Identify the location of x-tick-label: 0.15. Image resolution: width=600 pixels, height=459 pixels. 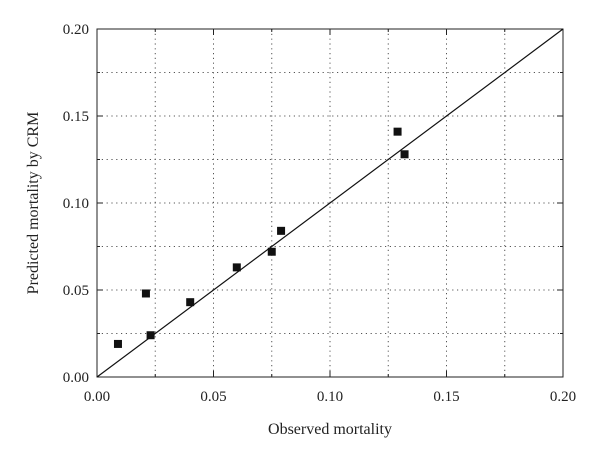
(446, 397).